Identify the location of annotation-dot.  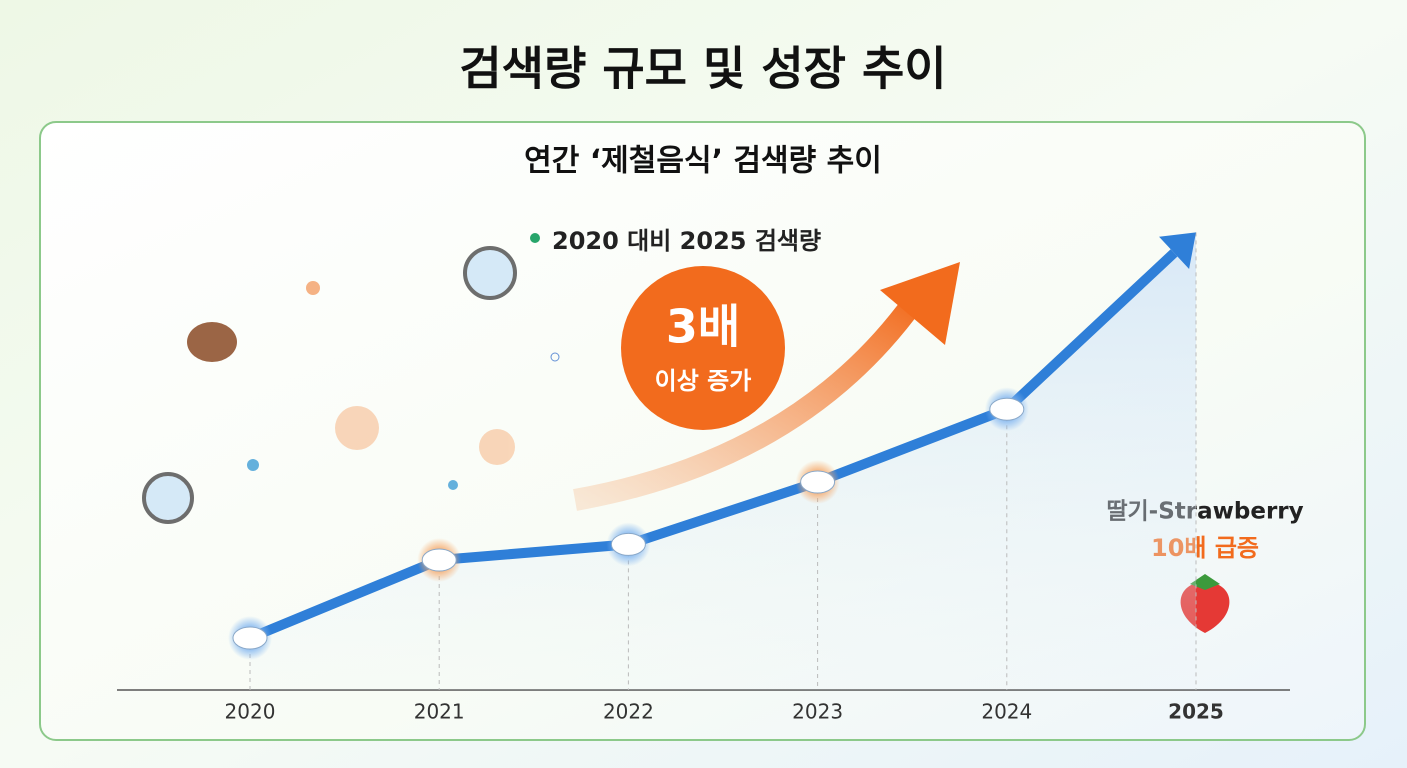
(535, 238).